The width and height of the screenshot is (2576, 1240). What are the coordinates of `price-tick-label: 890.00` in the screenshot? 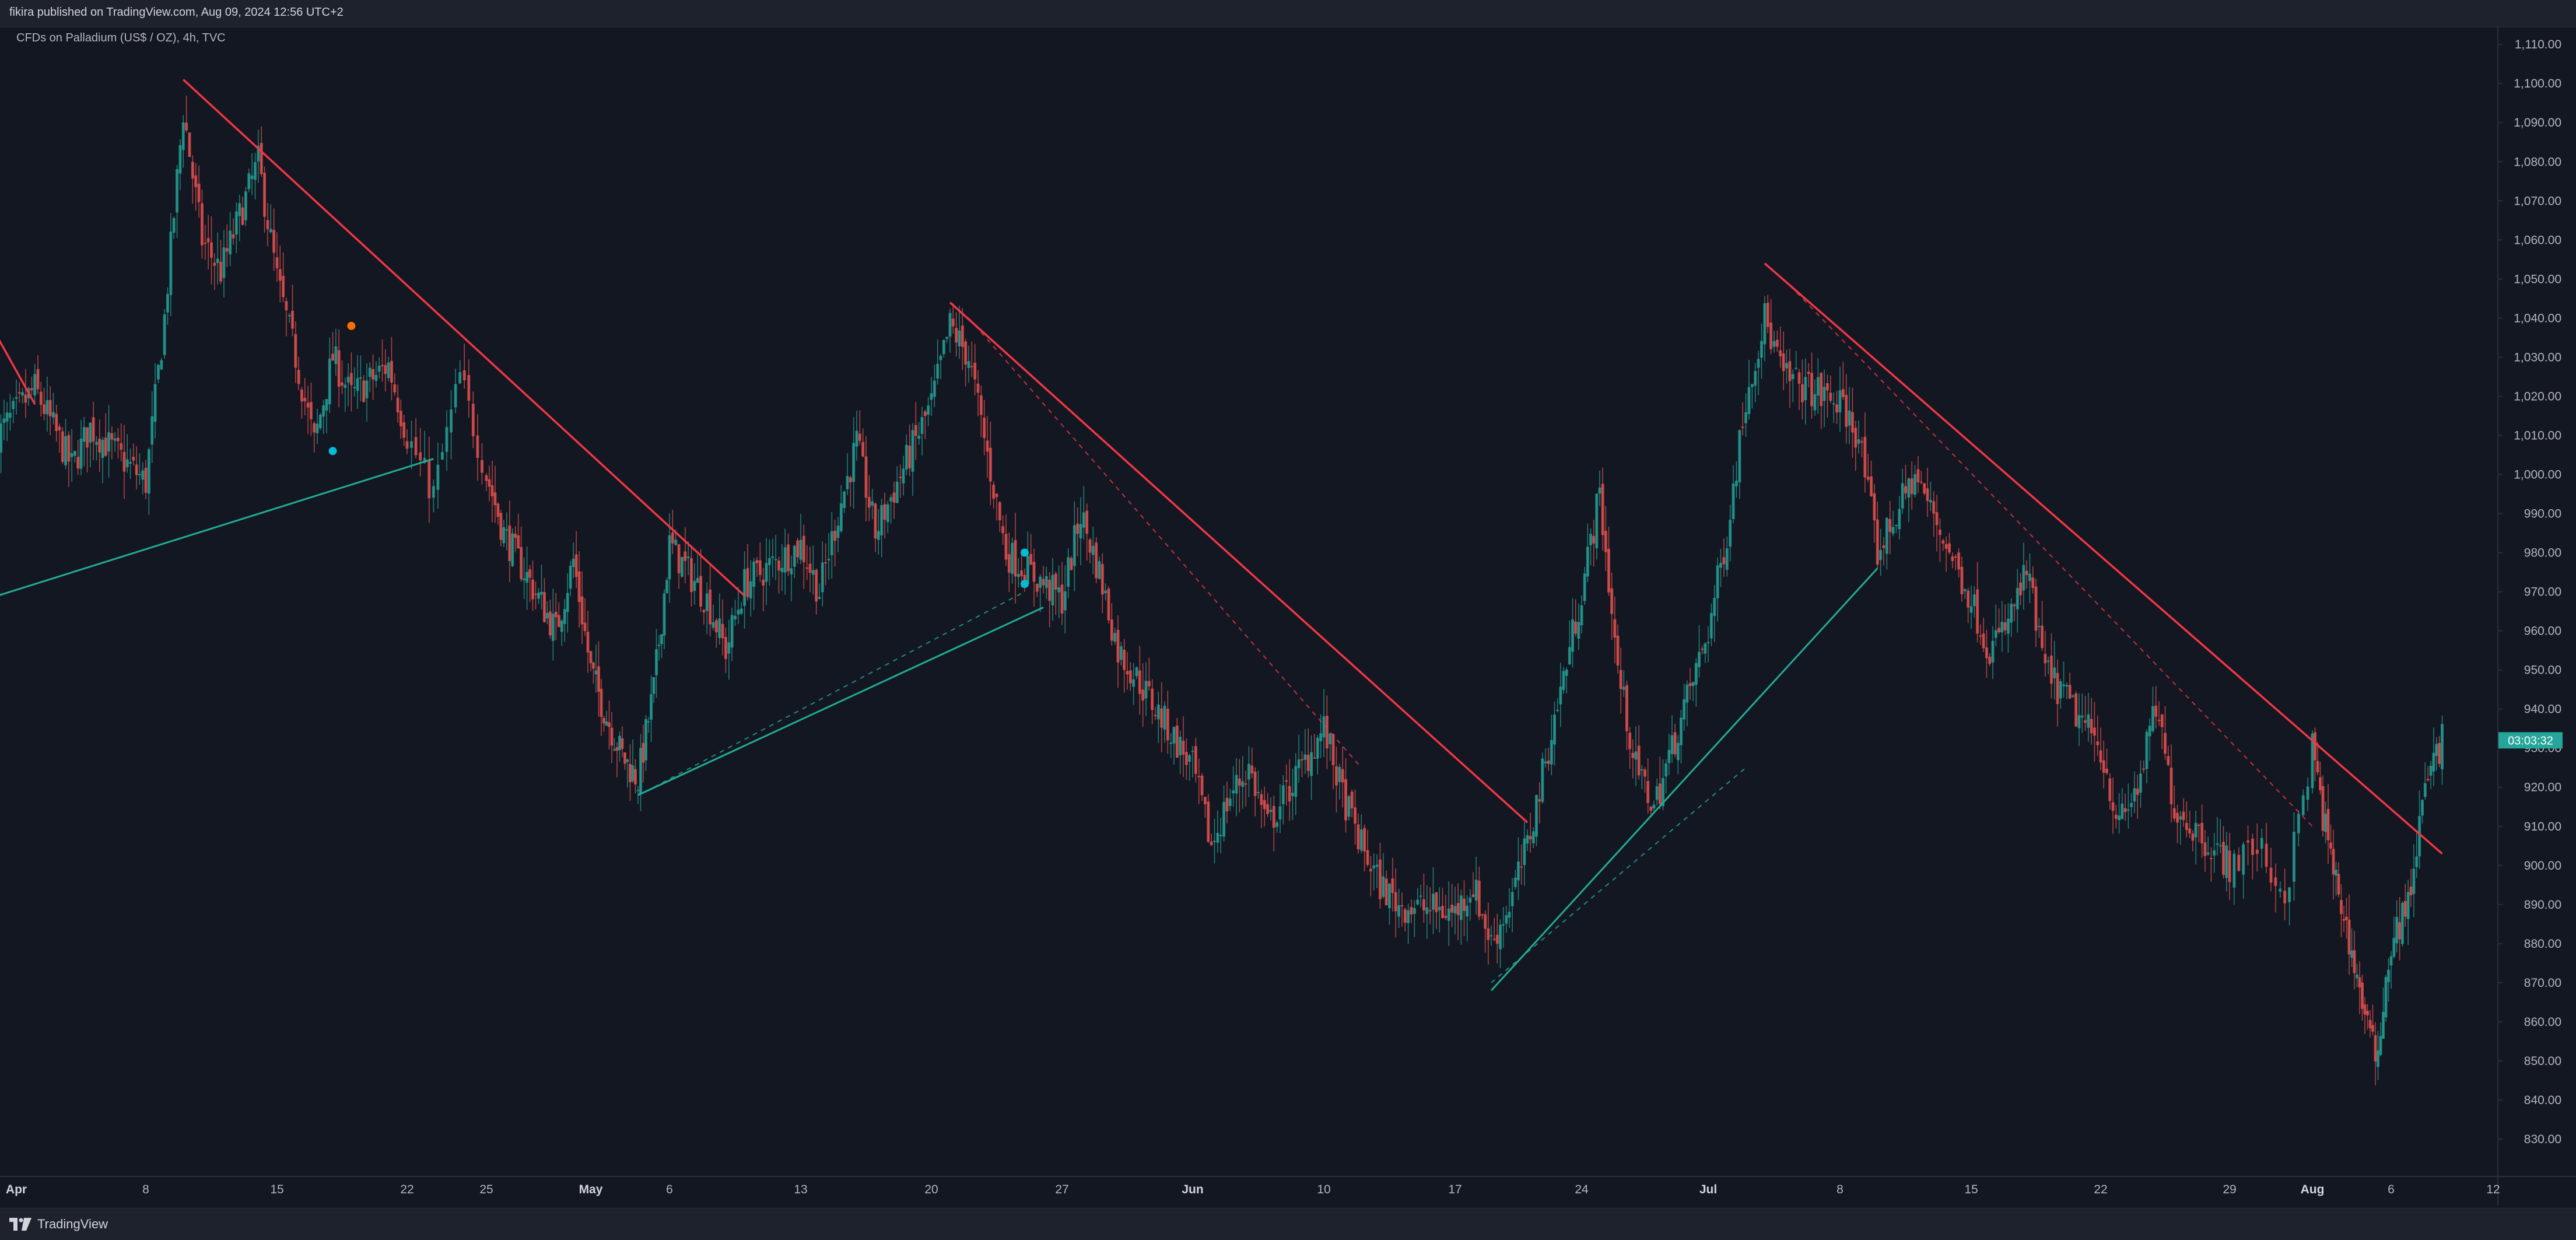 It's located at (2542, 905).